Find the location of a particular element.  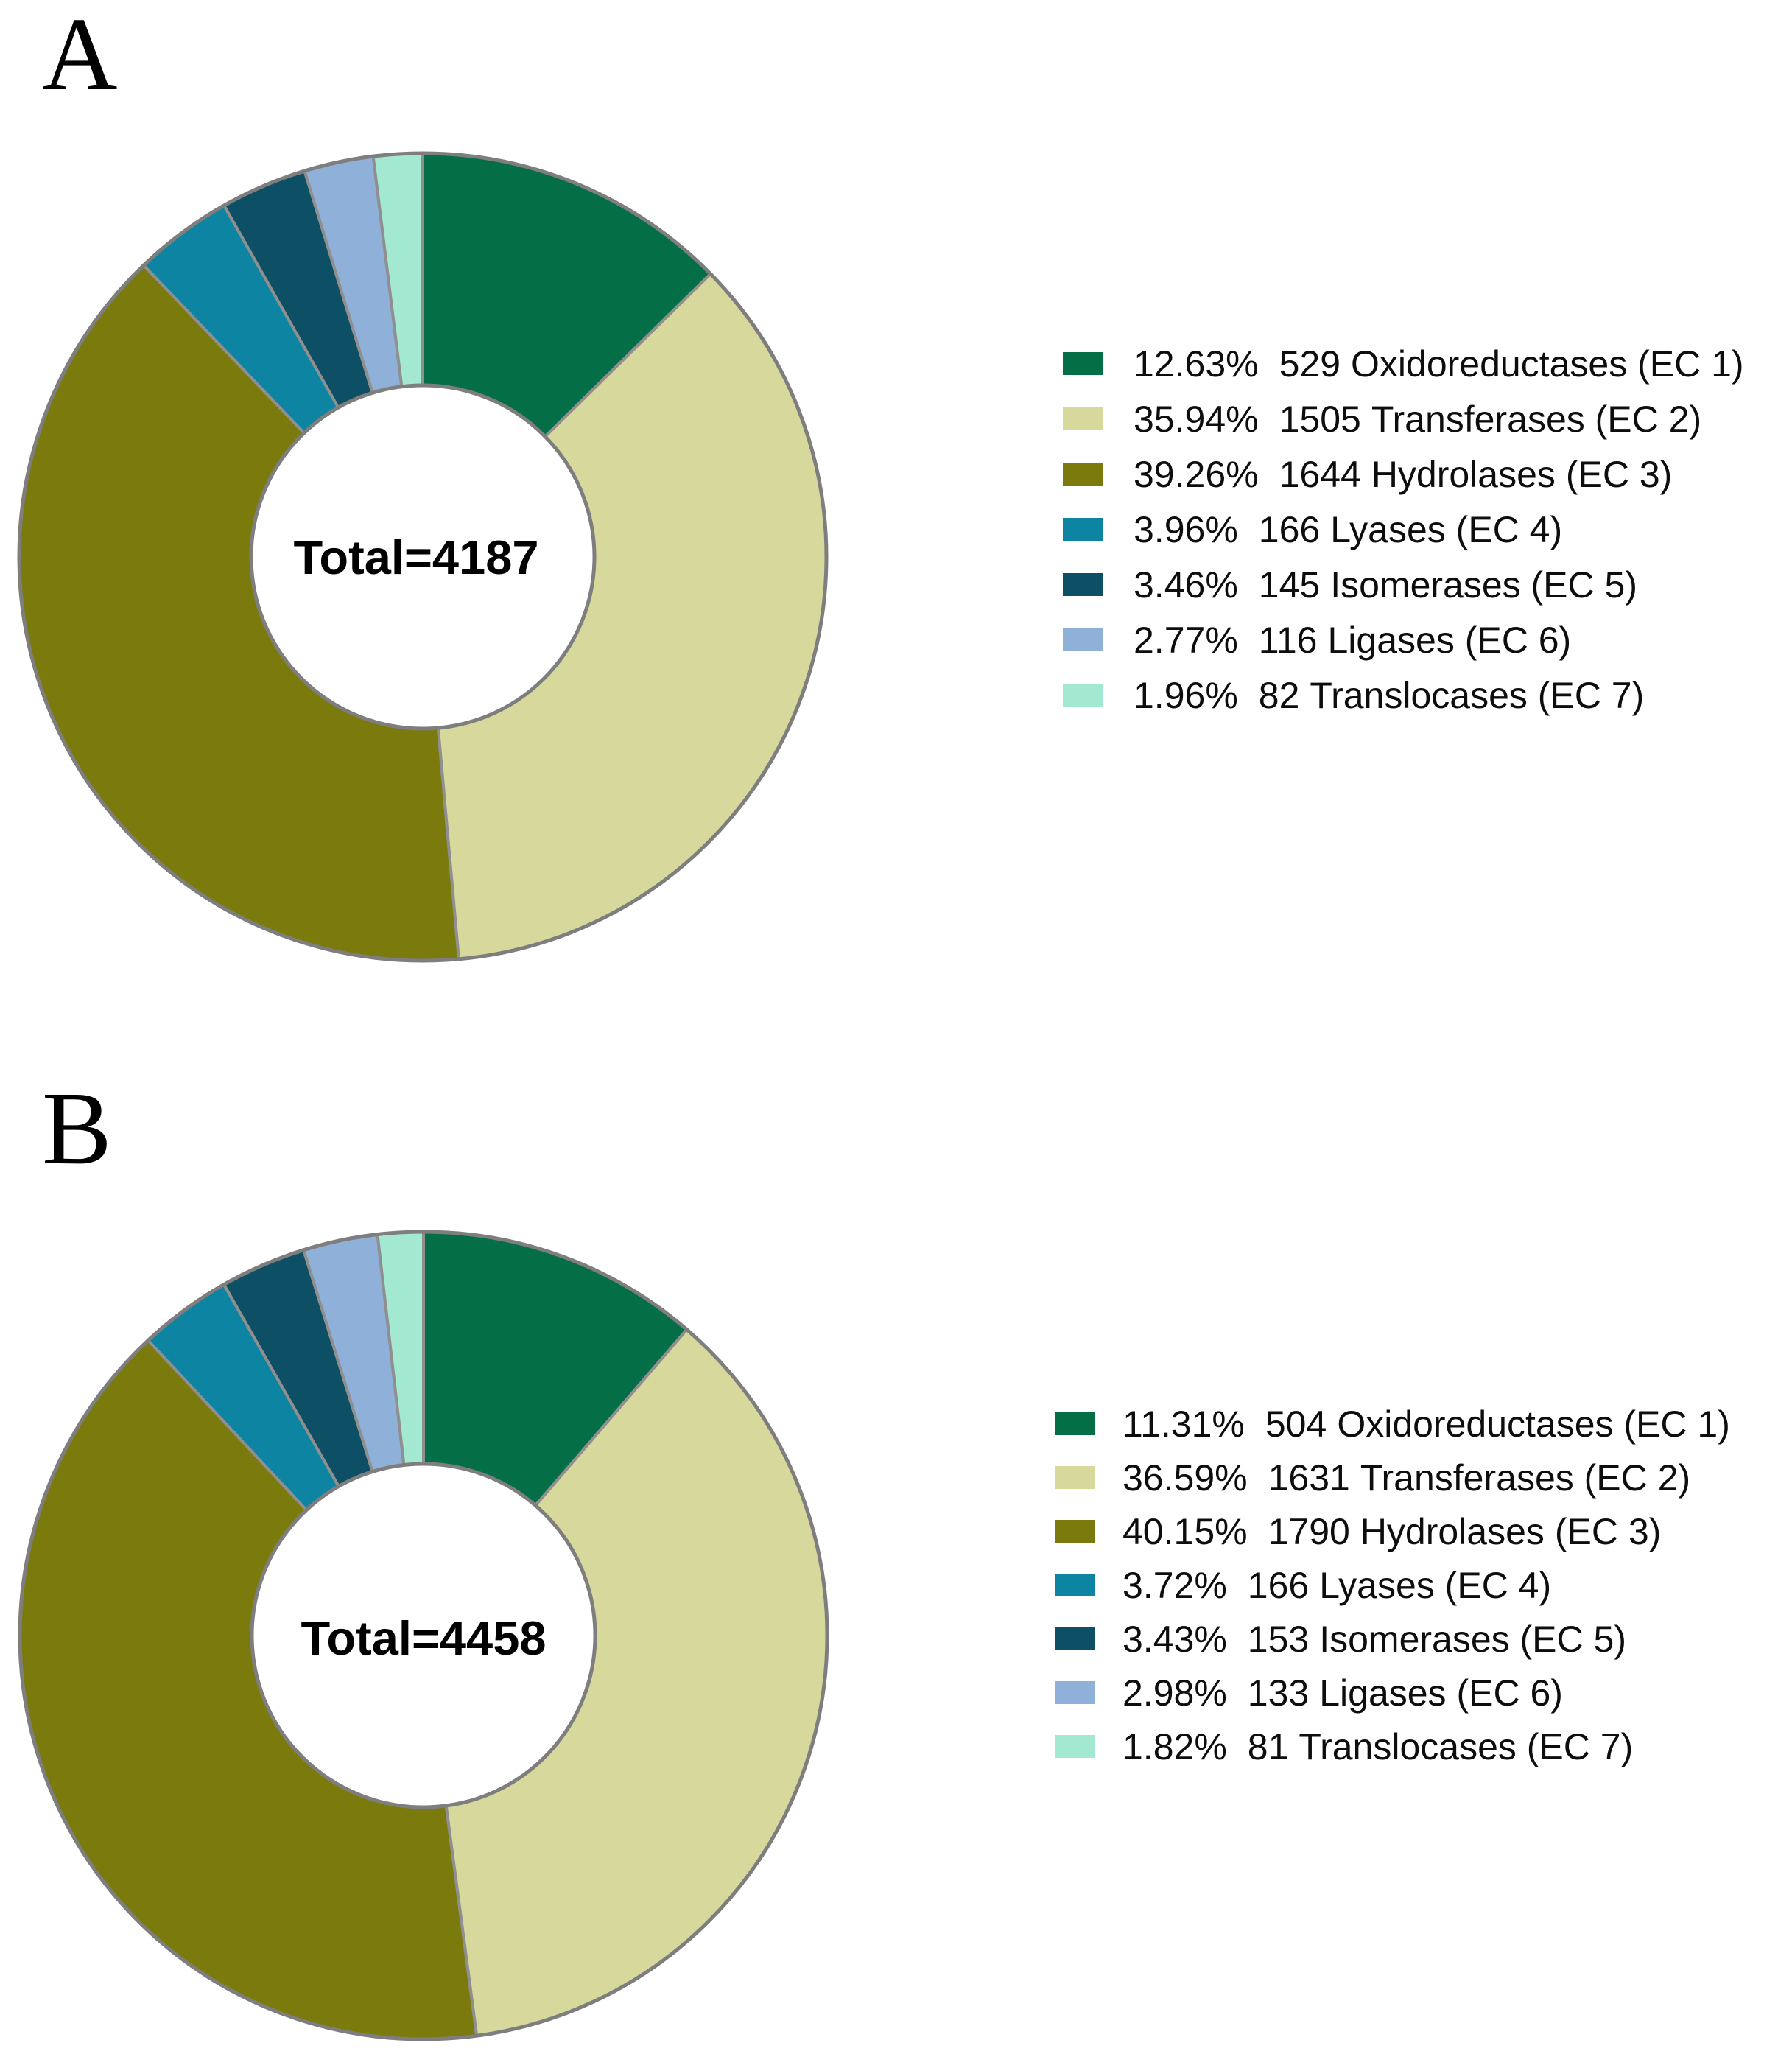

legend-item: 12.63% 529 Oxidoreductases (EC 1) is located at coordinates (1403, 363).